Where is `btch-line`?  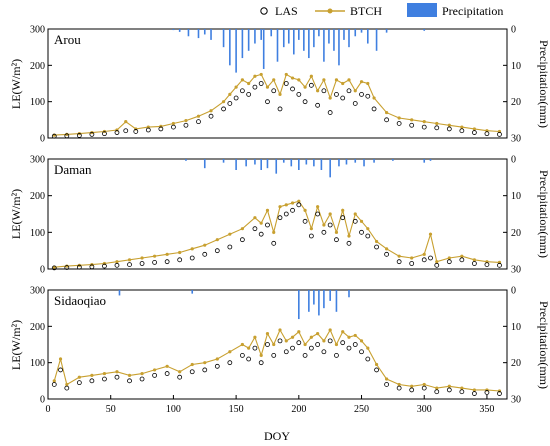 btch-line is located at coordinates (277, 104).